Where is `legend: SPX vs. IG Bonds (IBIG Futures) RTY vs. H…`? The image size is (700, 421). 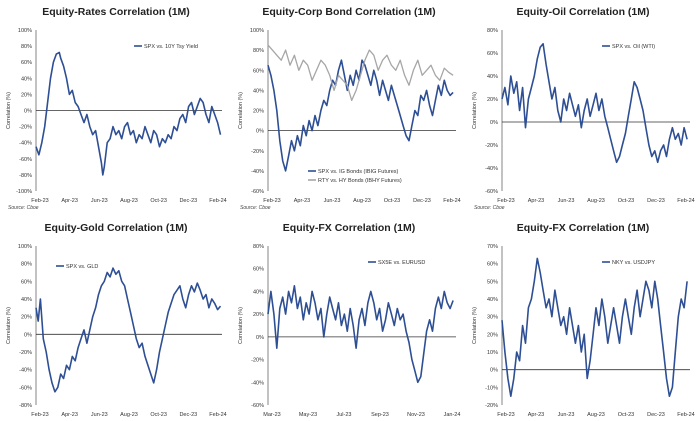
legend: SPX vs. IG Bonds (IBIG Futures) RTY vs. H… is located at coordinates (355, 176).